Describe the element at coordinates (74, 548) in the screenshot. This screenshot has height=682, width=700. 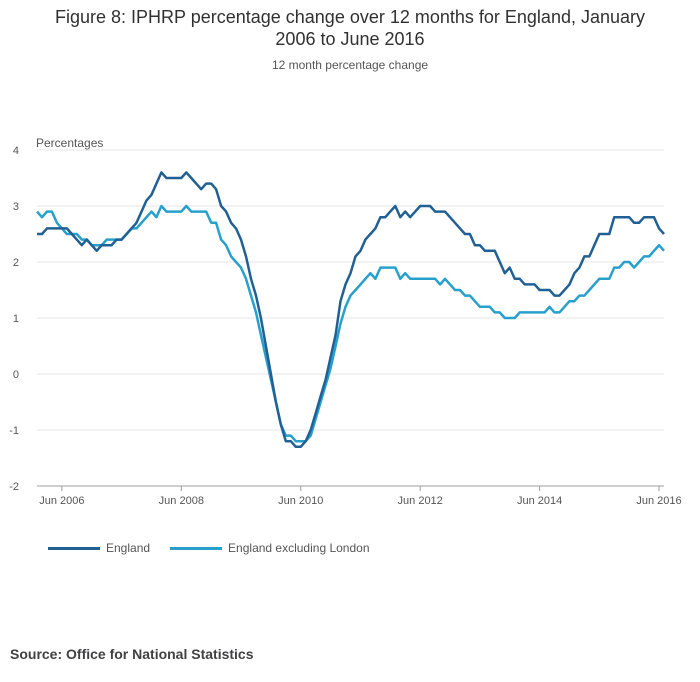
I see `legend-swatch-england` at that location.